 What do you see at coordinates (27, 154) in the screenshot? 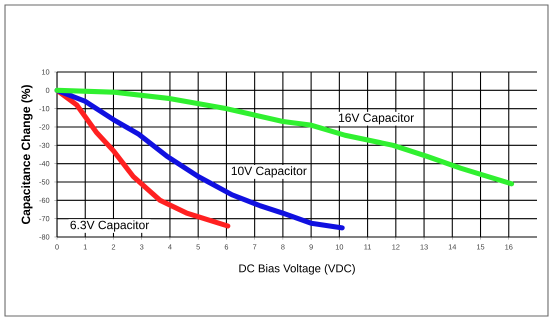
I see `y-axis-title: Capacitance Change (%)` at bounding box center [27, 154].